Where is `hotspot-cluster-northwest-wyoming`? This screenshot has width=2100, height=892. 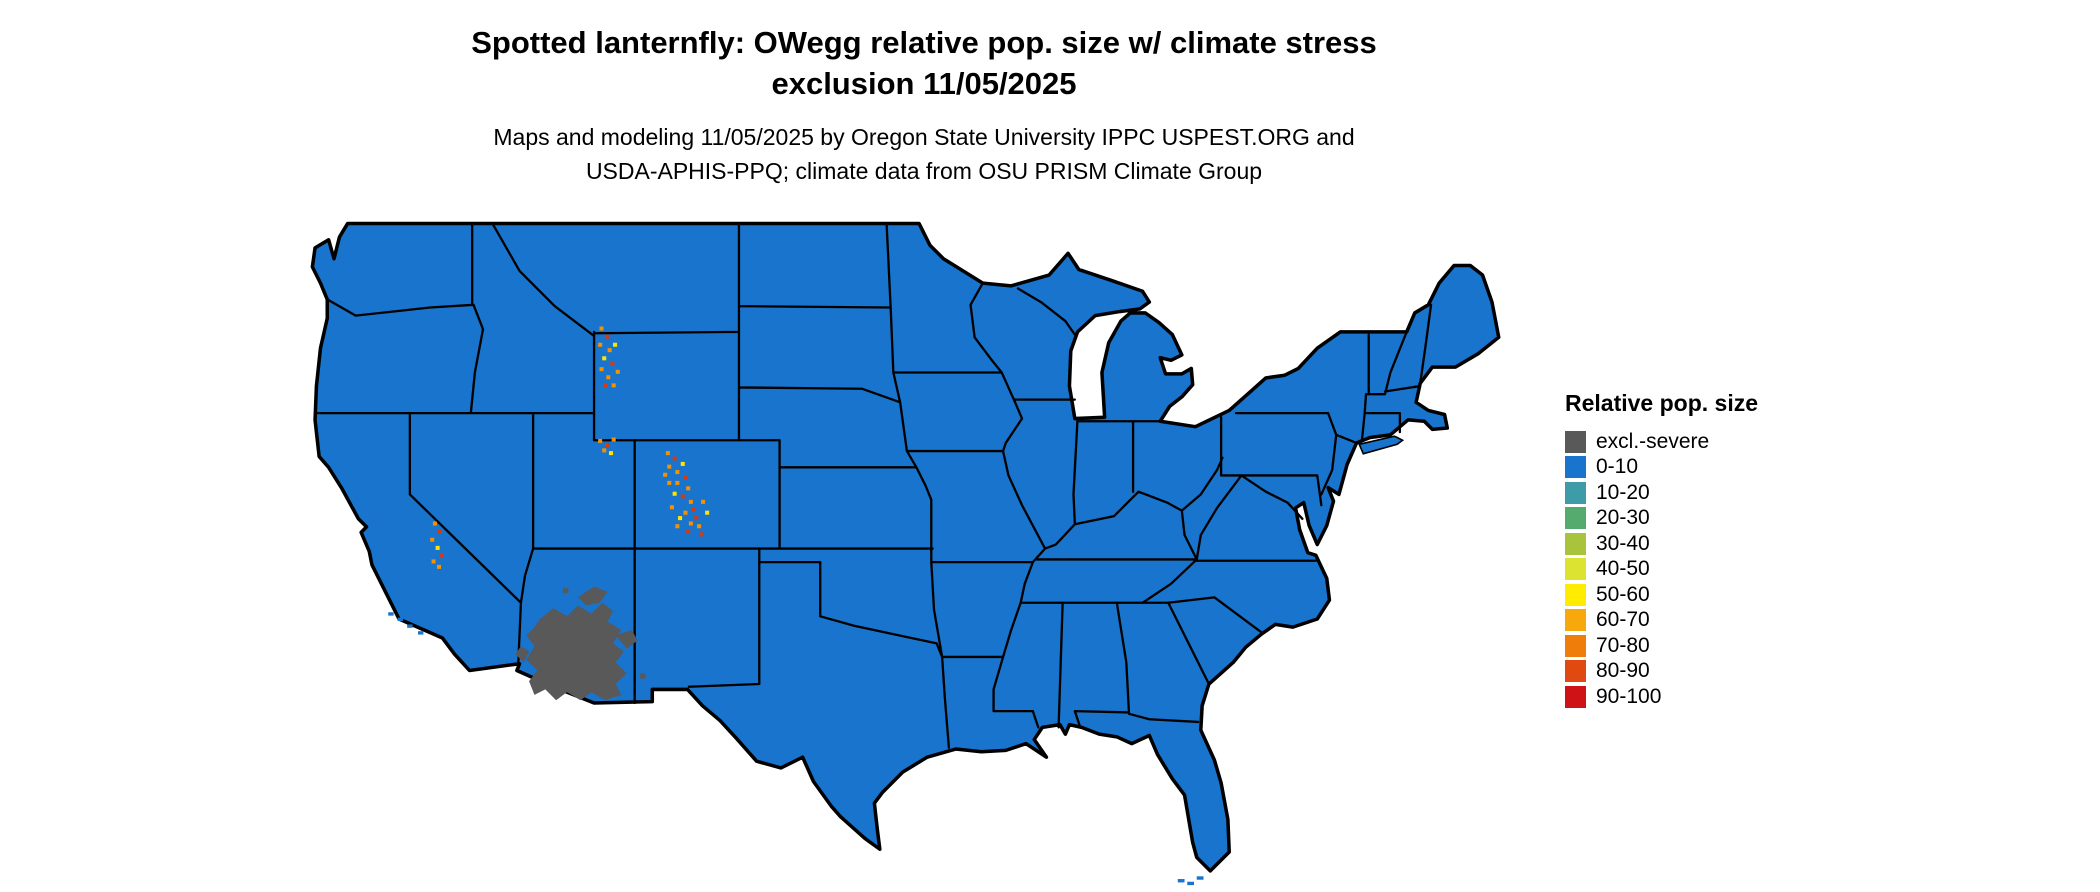
hotspot-cluster-northwest-wyoming is located at coordinates (609, 357).